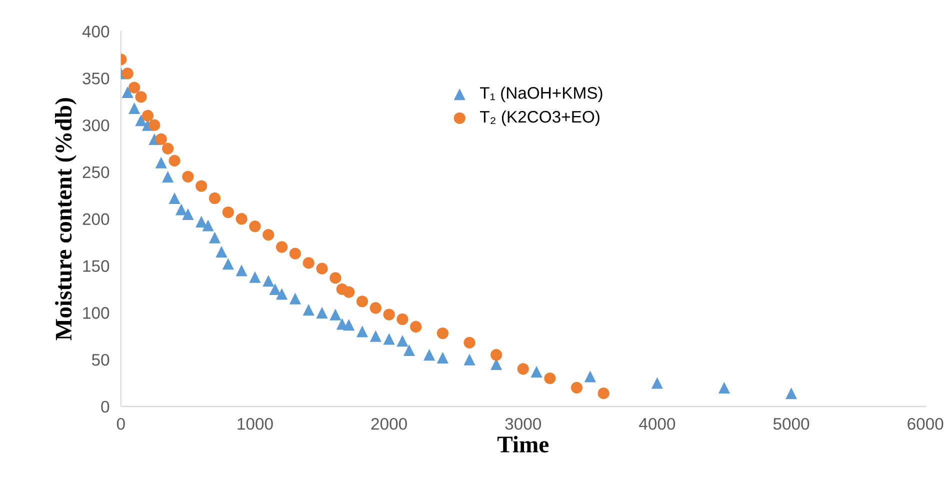  Describe the element at coordinates (255, 424) in the screenshot. I see `x-tick-label: 1000` at that location.